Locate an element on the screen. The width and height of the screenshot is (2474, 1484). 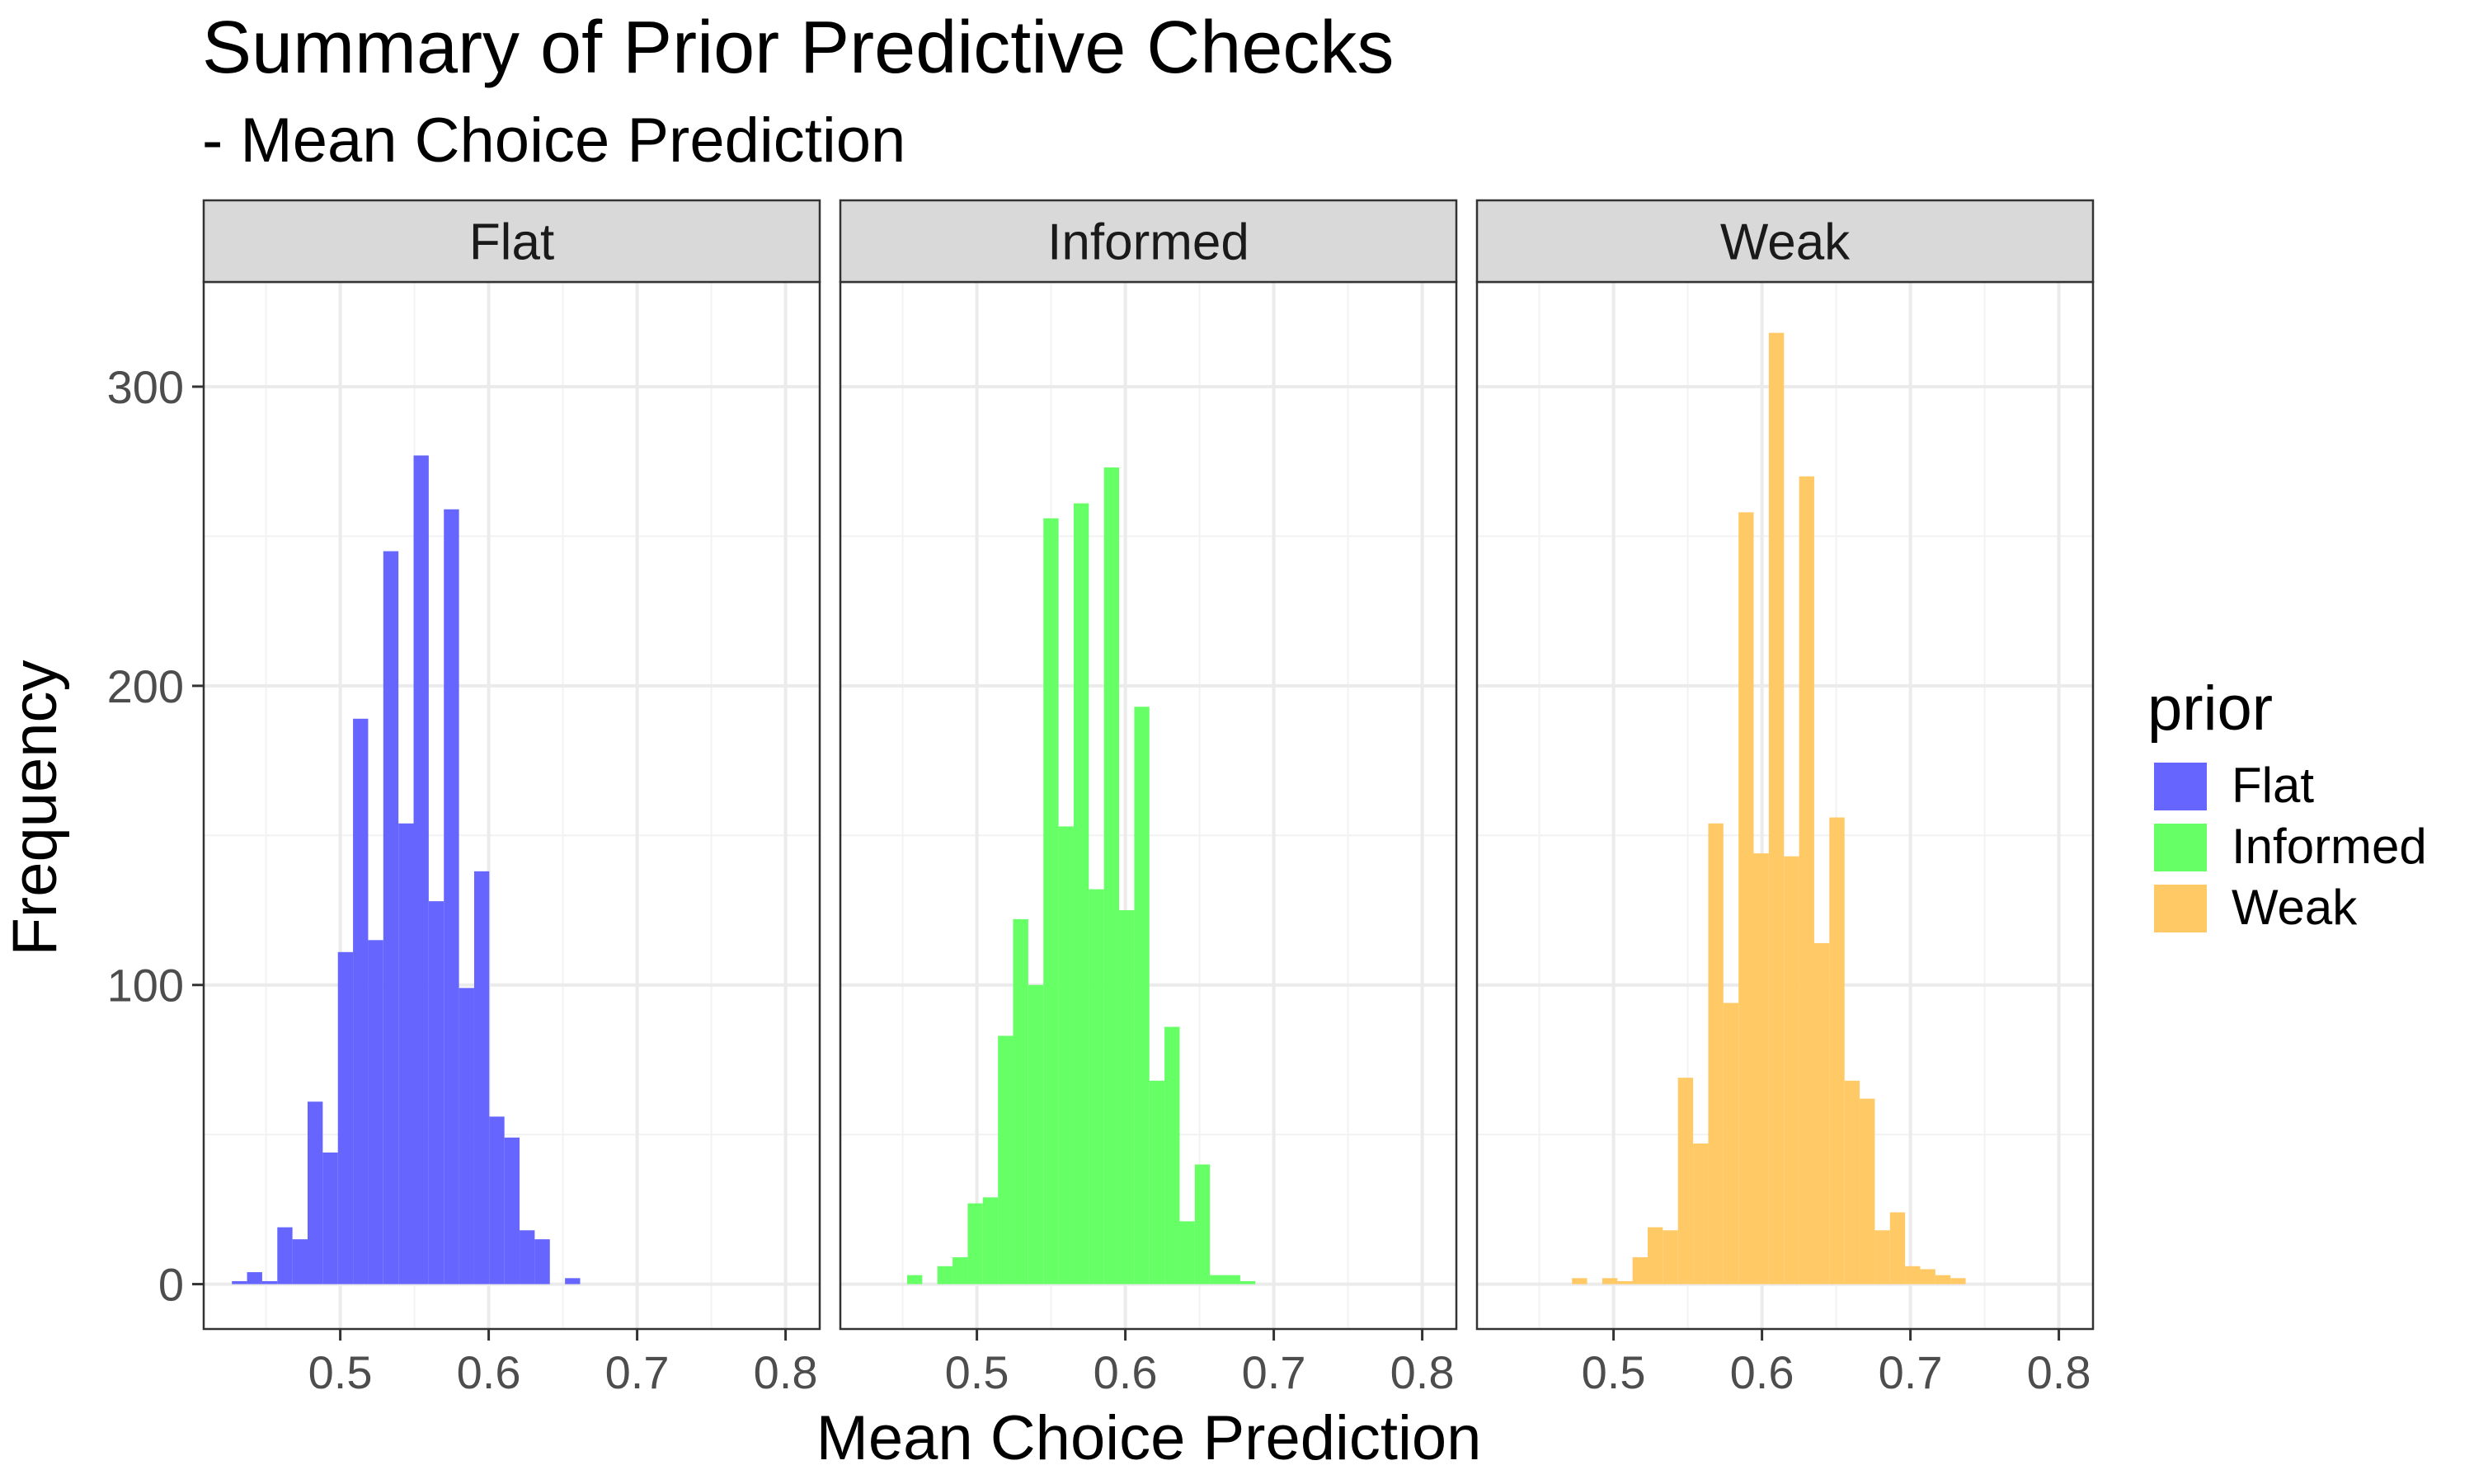
y-tick-label: 300 is located at coordinates (145, 387).